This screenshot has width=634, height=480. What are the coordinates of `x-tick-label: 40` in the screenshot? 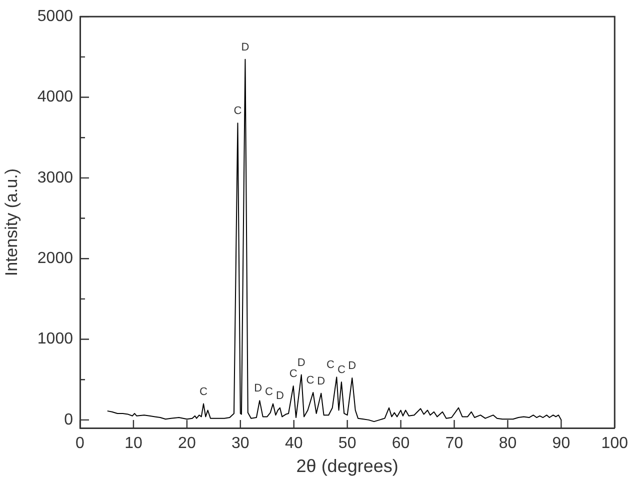 It's located at (293, 443).